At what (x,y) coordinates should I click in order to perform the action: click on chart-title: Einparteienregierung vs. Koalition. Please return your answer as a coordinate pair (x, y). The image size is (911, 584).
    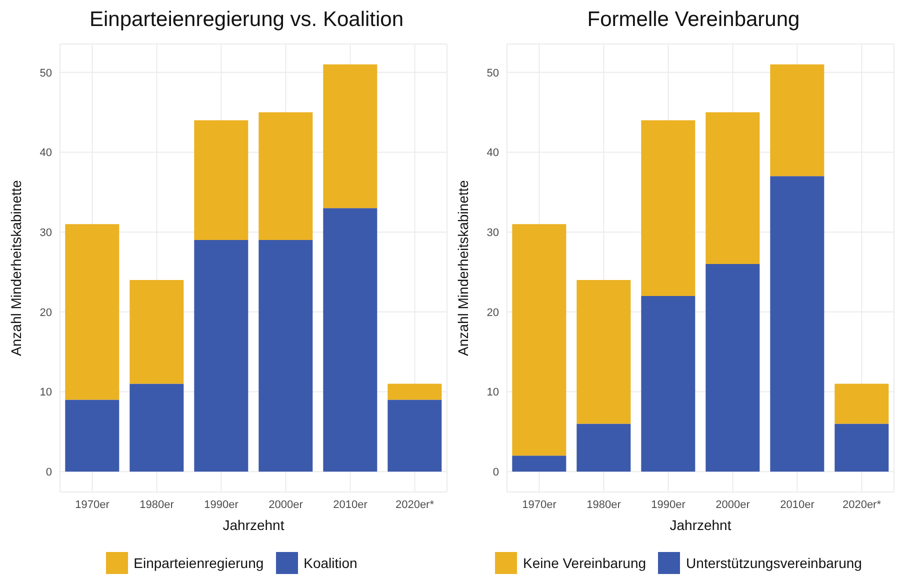
    Looking at the image, I should click on (246, 20).